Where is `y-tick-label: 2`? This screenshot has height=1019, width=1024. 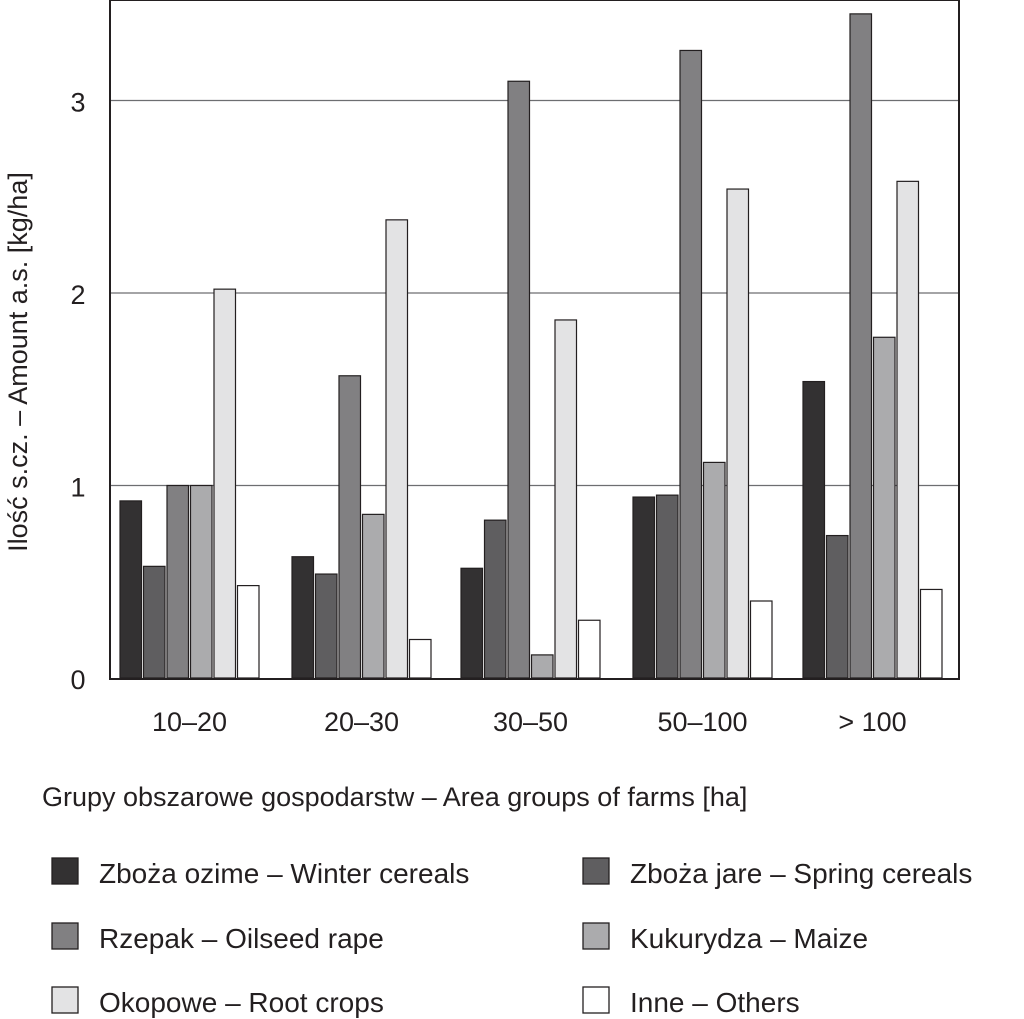 y-tick-label: 2 is located at coordinates (77, 295).